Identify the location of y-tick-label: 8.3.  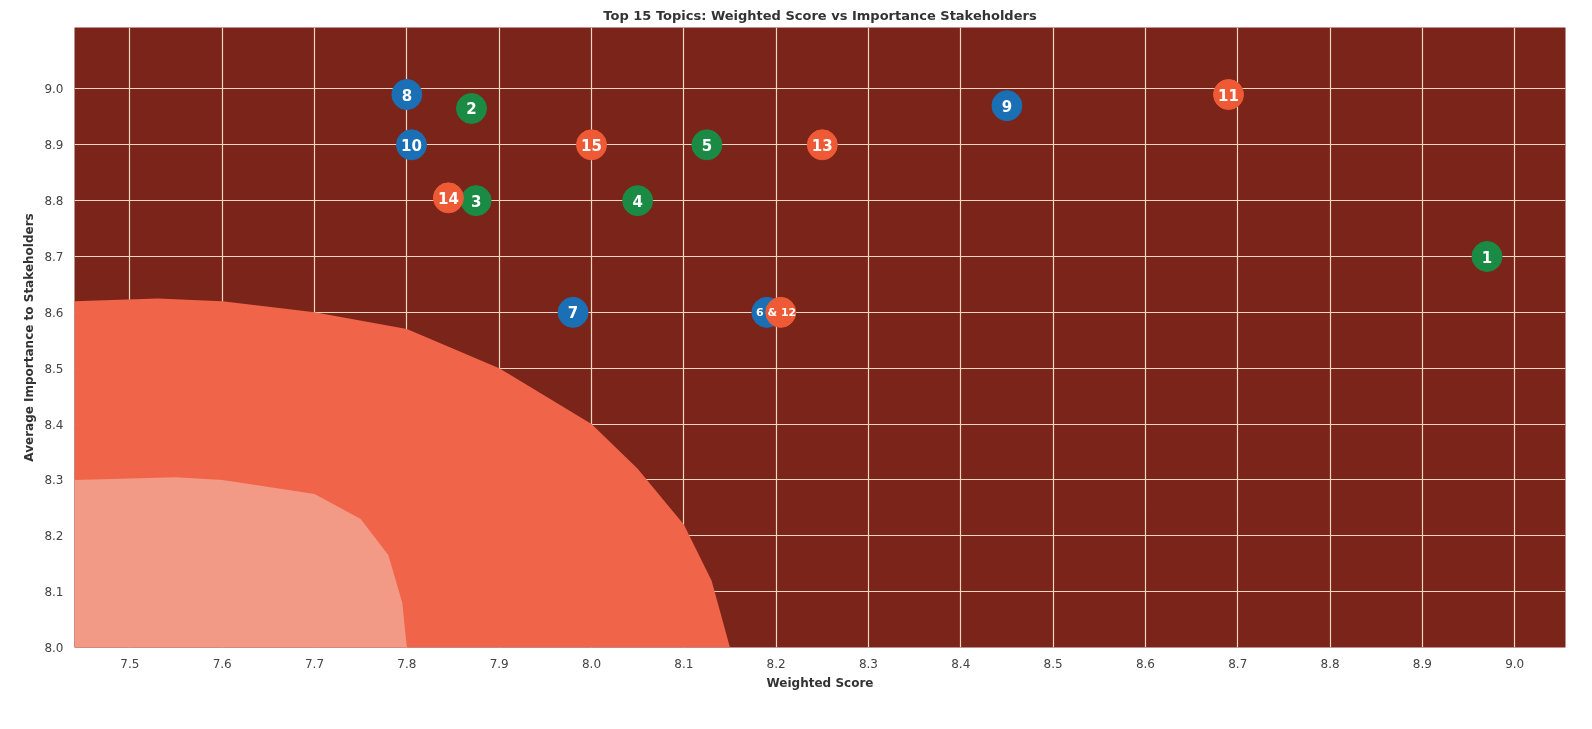
(54, 480).